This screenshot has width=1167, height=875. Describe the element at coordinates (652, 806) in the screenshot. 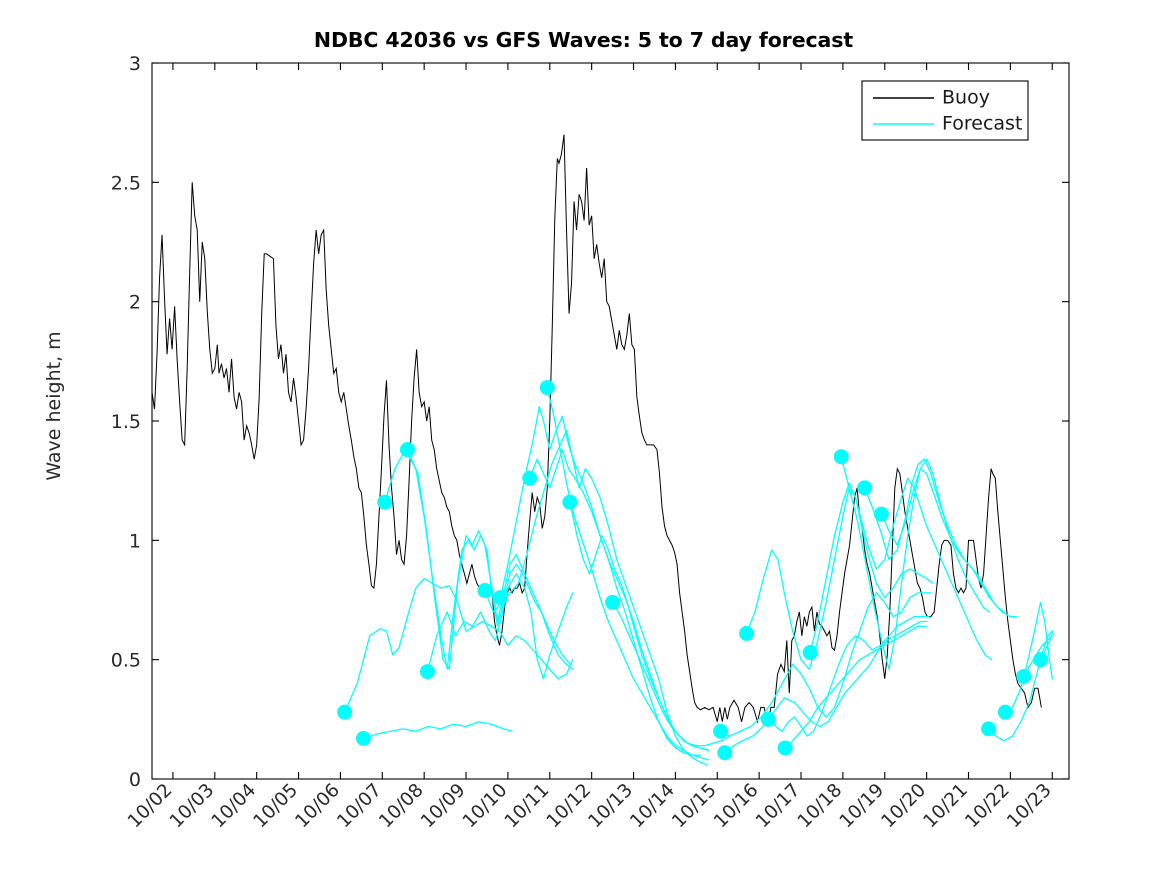

I see `x-tick-label: 10/14` at that location.